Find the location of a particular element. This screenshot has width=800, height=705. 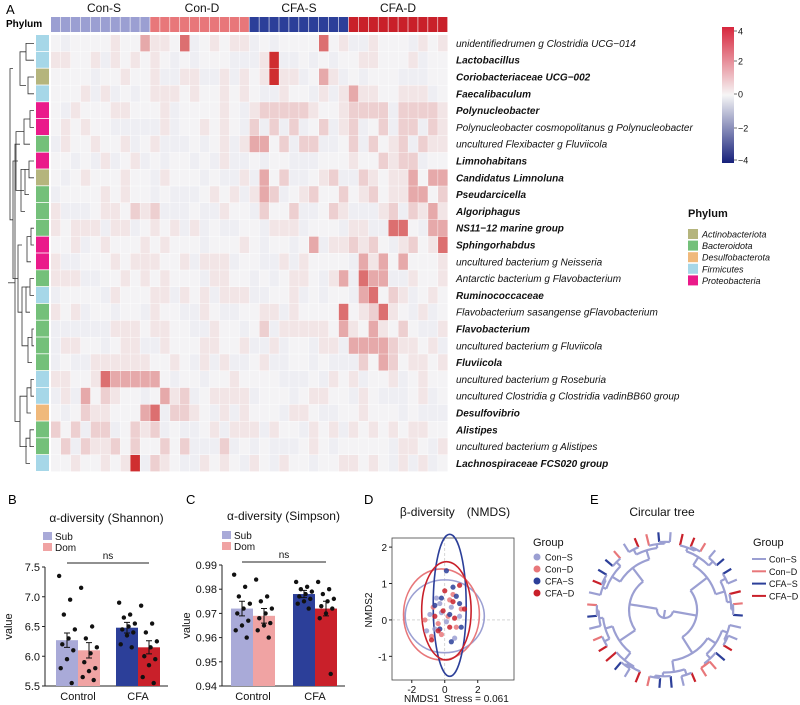

phylum-legend-label: Desulfobacterota is located at coordinates (736, 258).